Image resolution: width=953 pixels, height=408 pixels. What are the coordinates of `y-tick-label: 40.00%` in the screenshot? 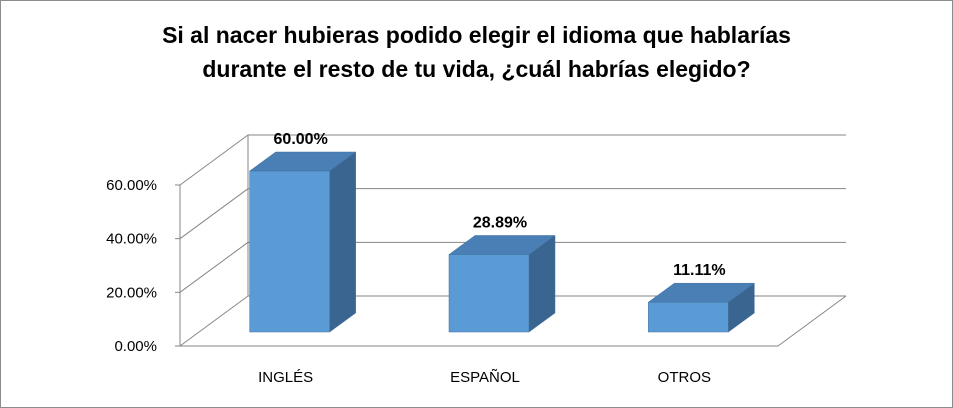 It's located at (131, 239).